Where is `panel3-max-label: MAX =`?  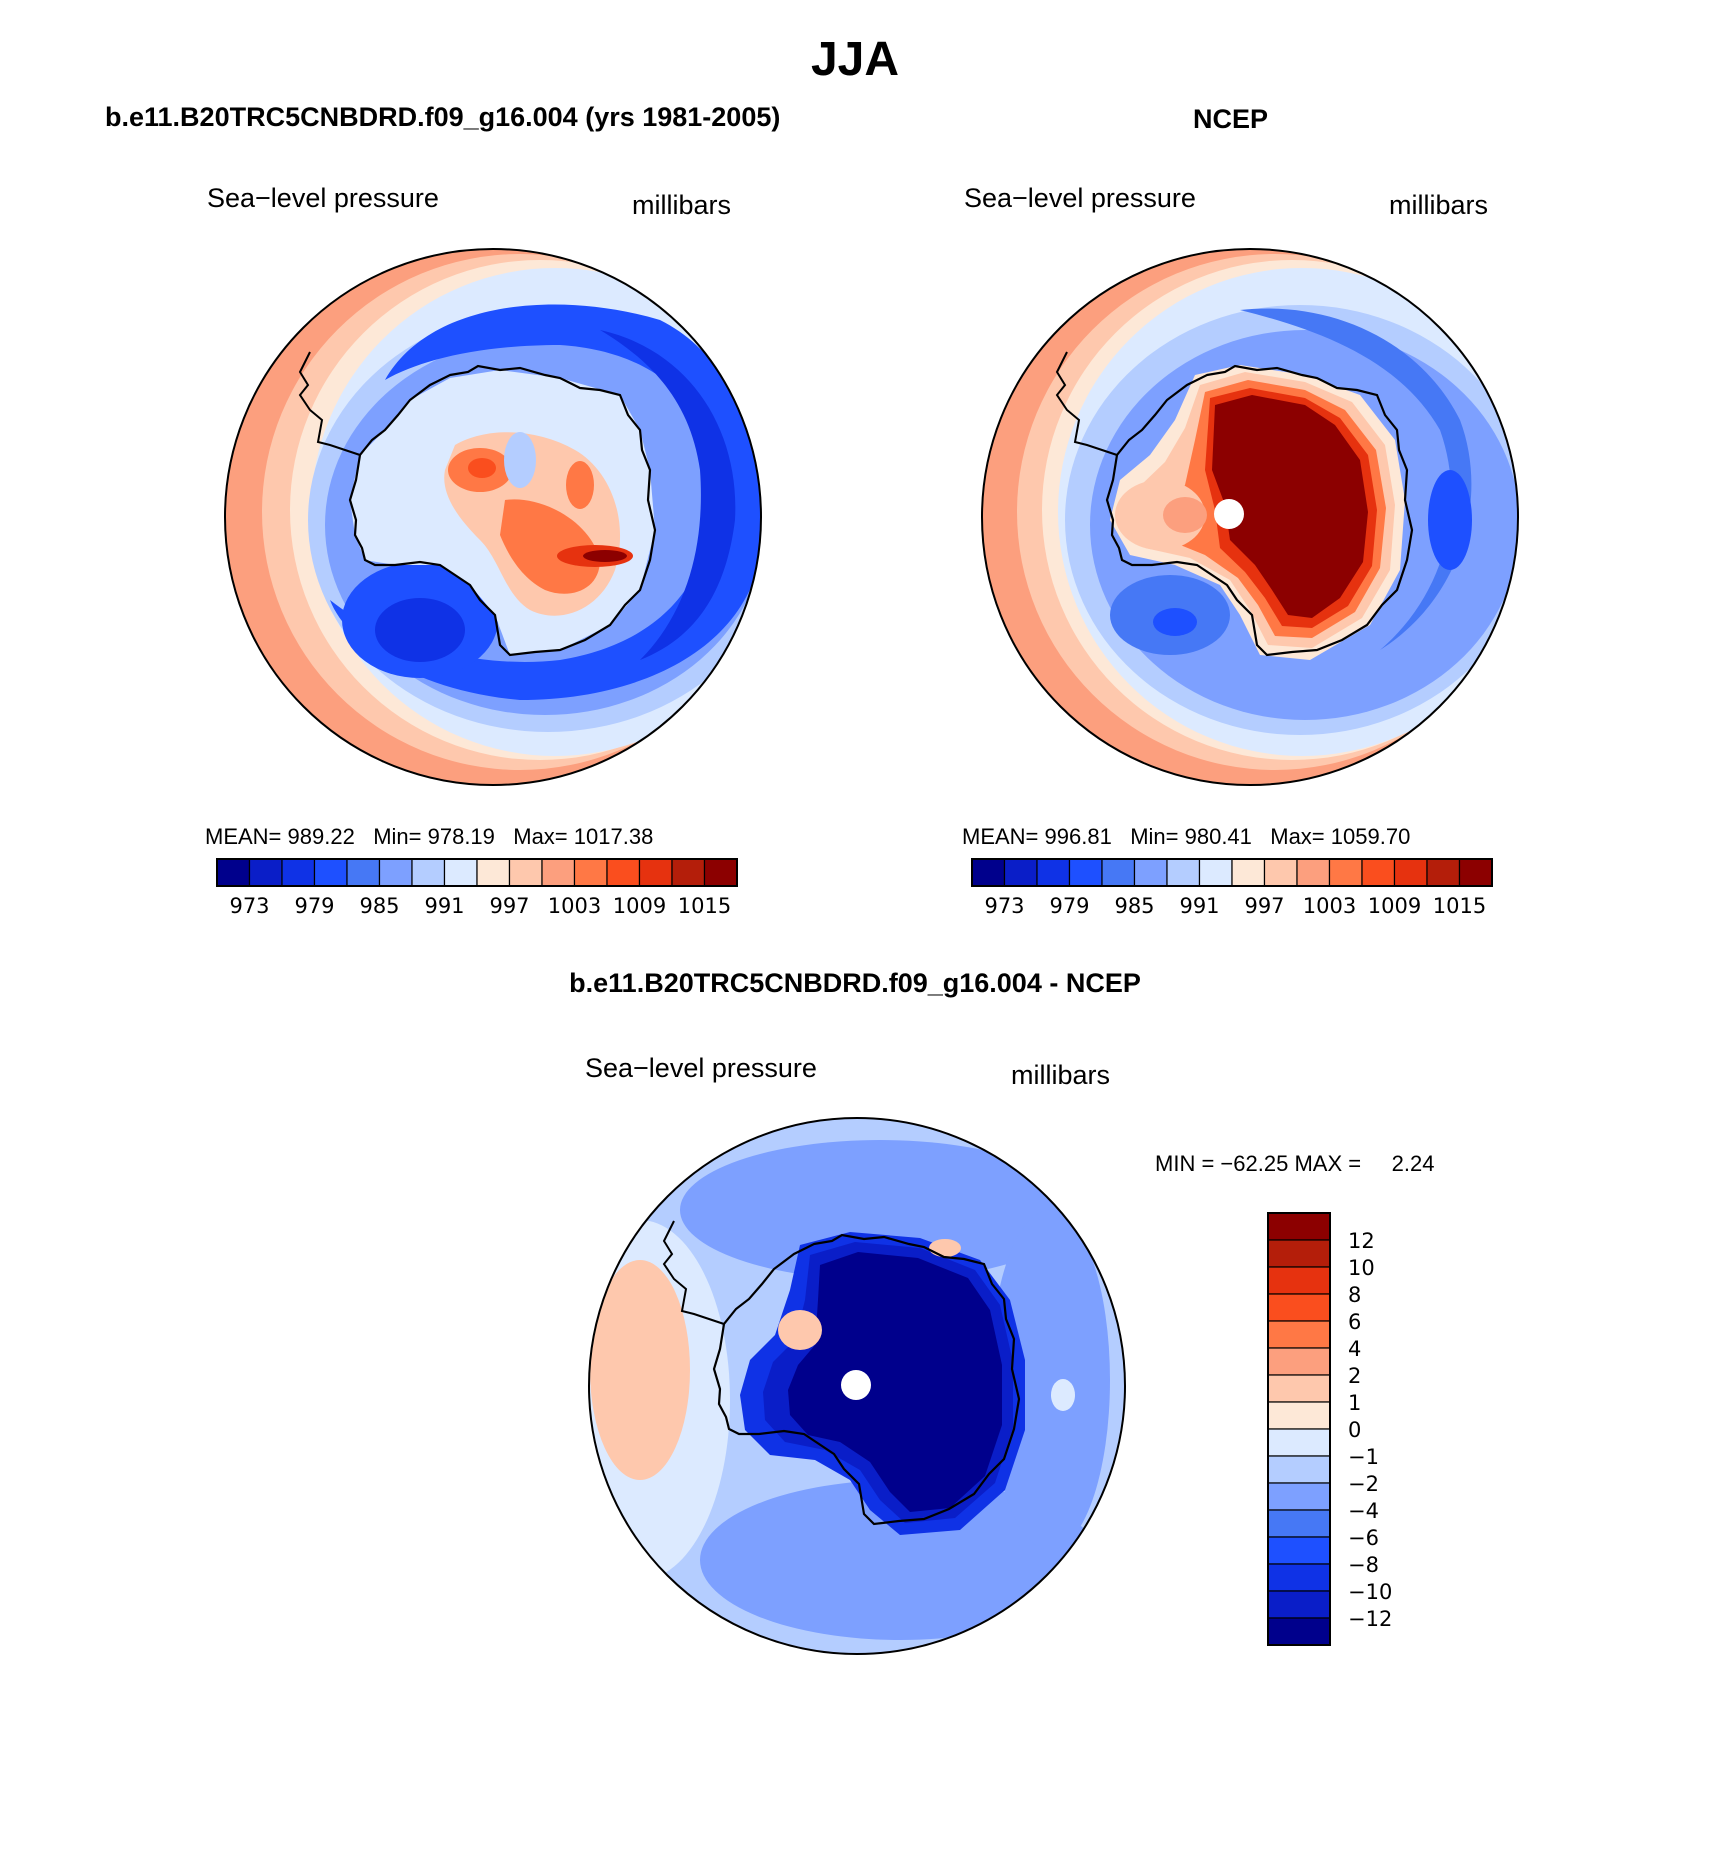
panel3-max-label: MAX = is located at coordinates (1328, 1163).